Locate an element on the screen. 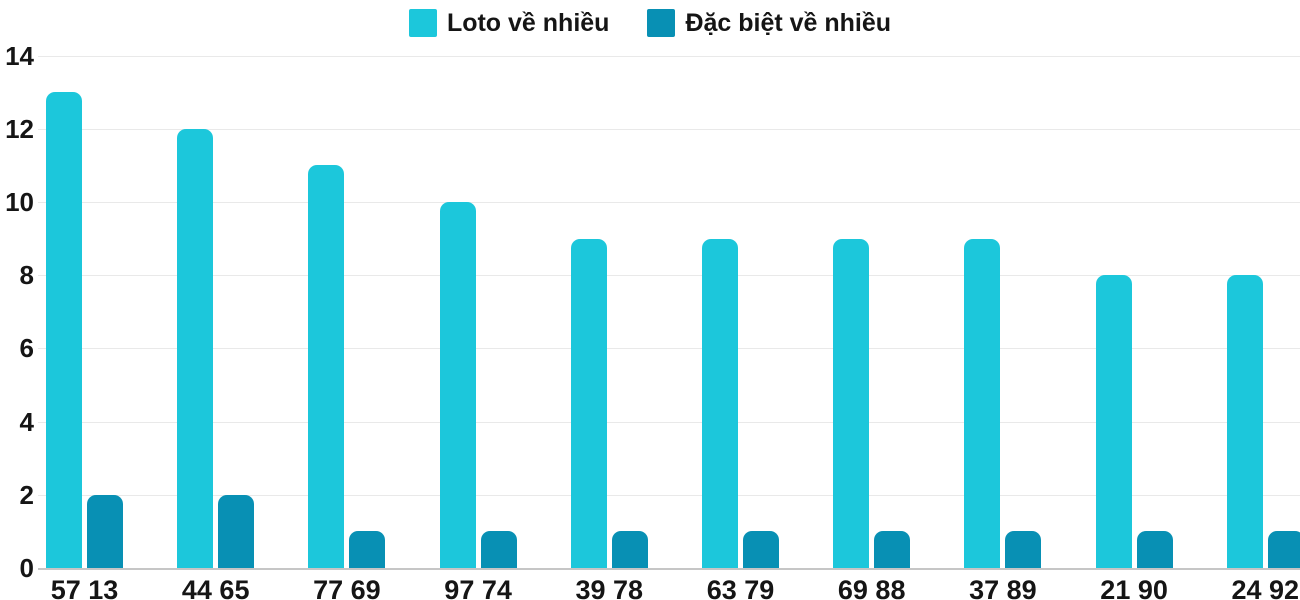 This screenshot has width=1300, height=600. x-category-label-57-13: 57 13 is located at coordinates (84, 587).